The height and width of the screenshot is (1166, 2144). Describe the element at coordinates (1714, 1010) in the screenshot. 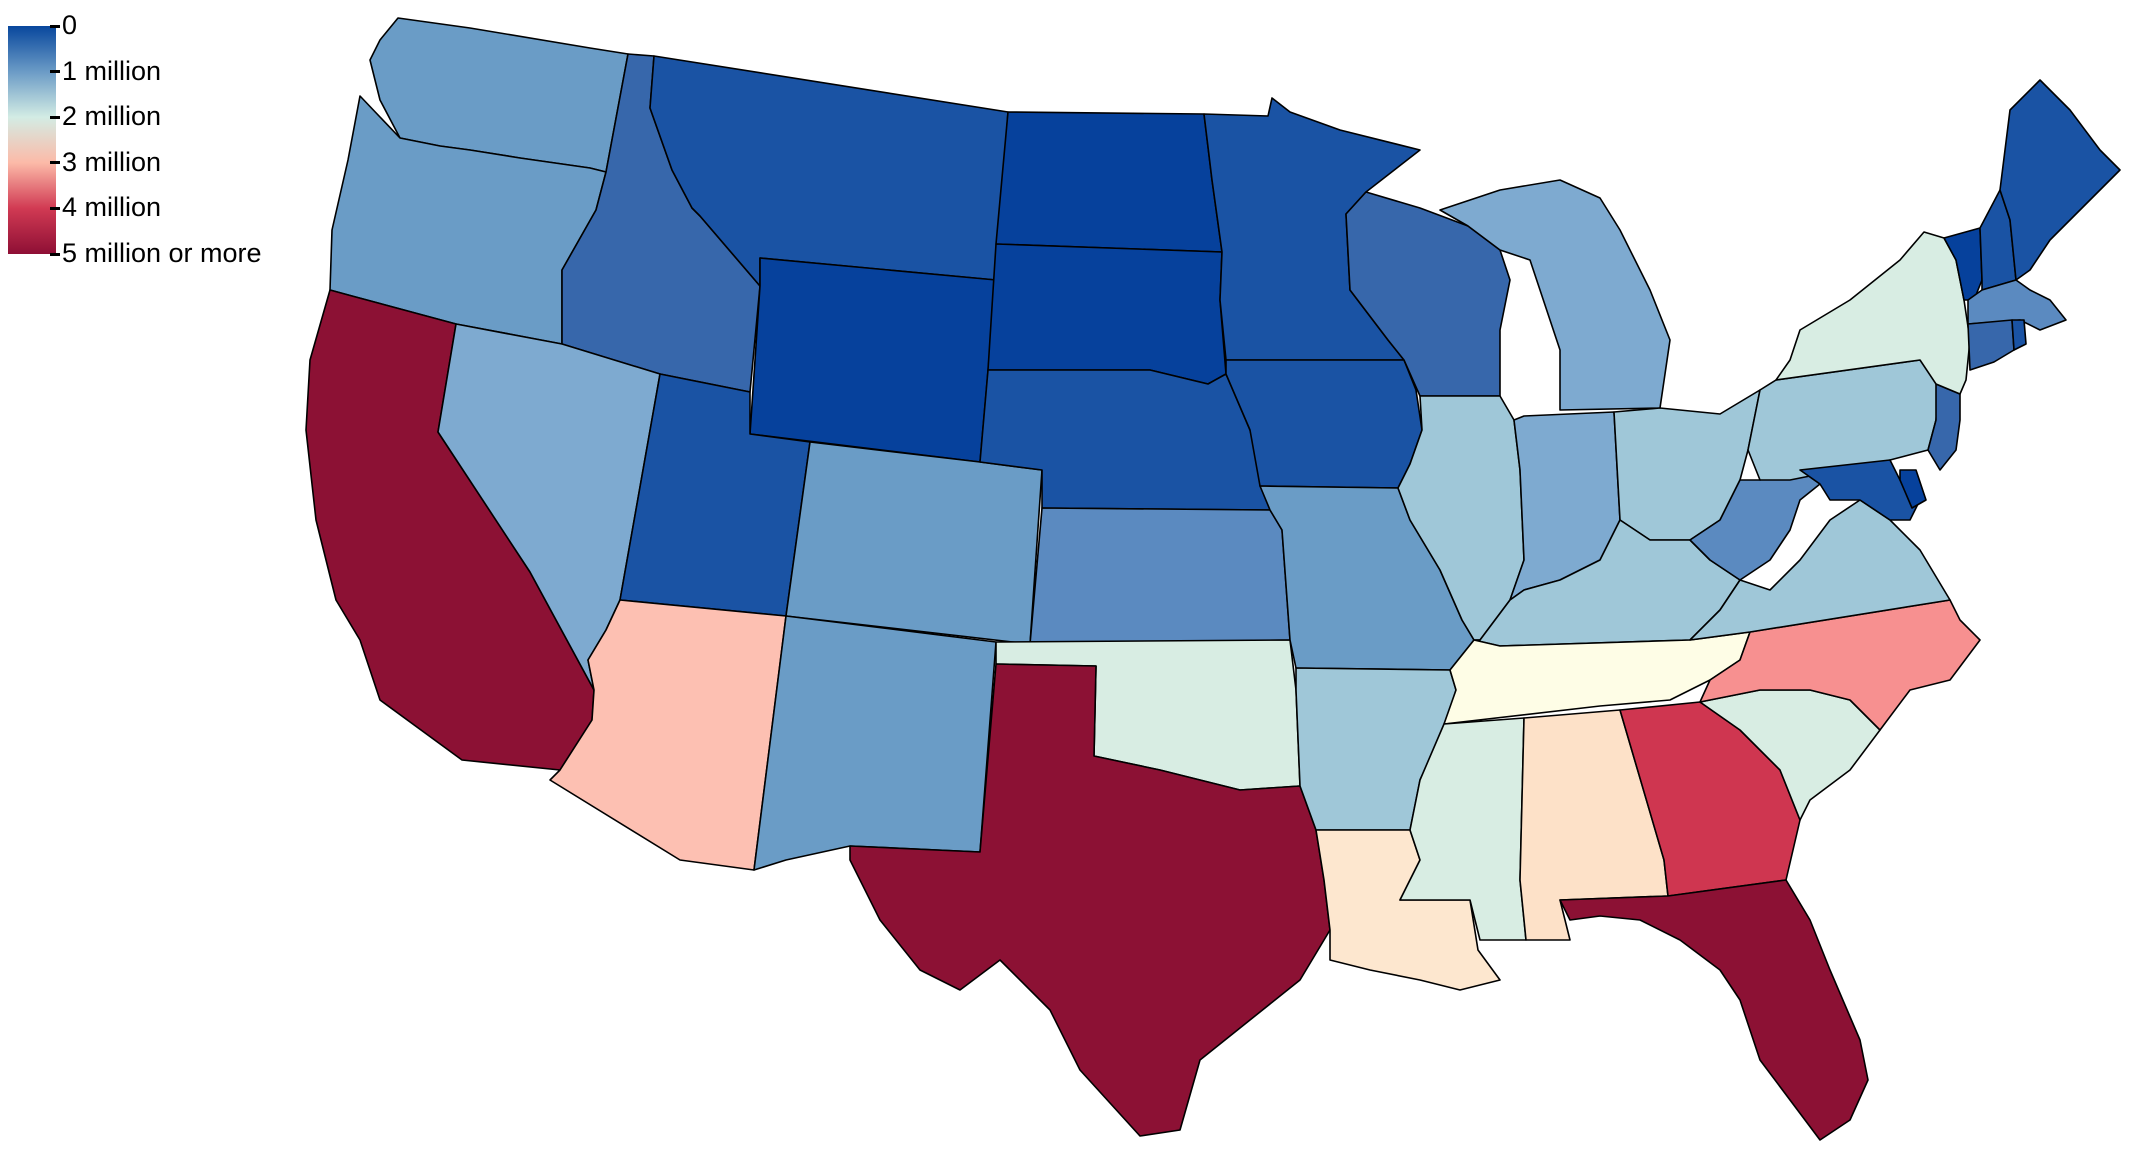

I see `state-florida` at that location.